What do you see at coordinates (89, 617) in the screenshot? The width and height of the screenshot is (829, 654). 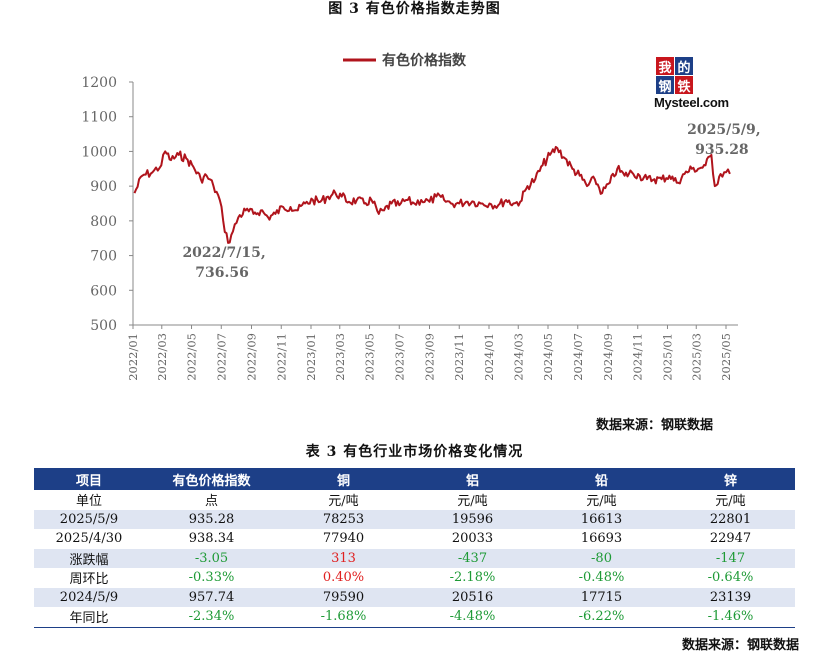 I see `table-cell: 年同比` at bounding box center [89, 617].